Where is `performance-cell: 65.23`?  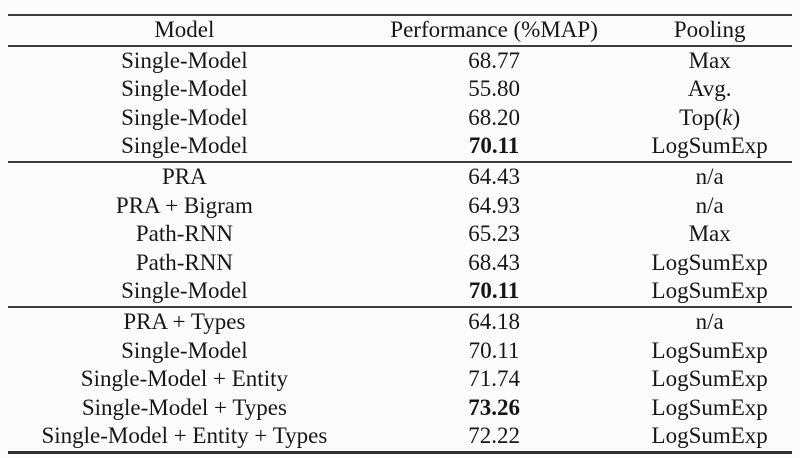 performance-cell: 65.23 is located at coordinates (494, 234).